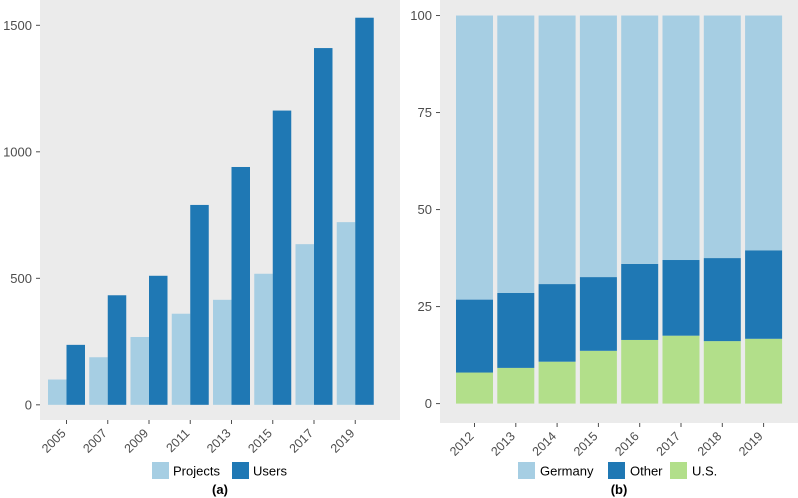 This screenshot has width=798, height=498. What do you see at coordinates (627, 444) in the screenshot?
I see `x-tick-label-2016: 2016` at bounding box center [627, 444].